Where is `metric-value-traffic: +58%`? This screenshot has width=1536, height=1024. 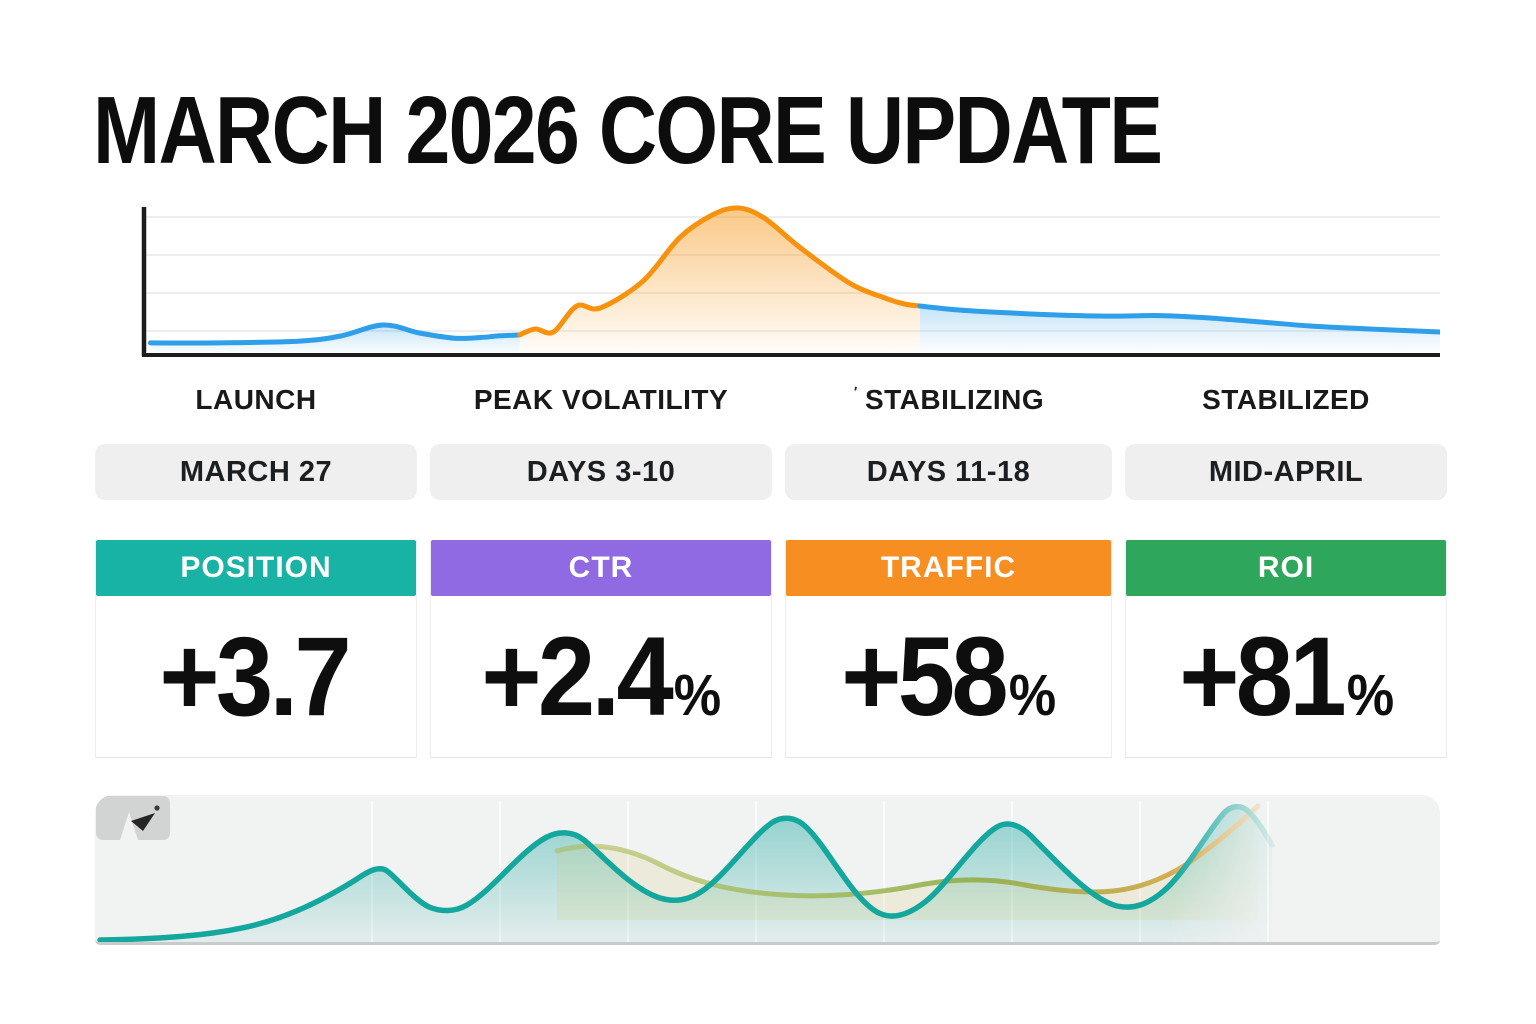 metric-value-traffic: +58% is located at coordinates (949, 676).